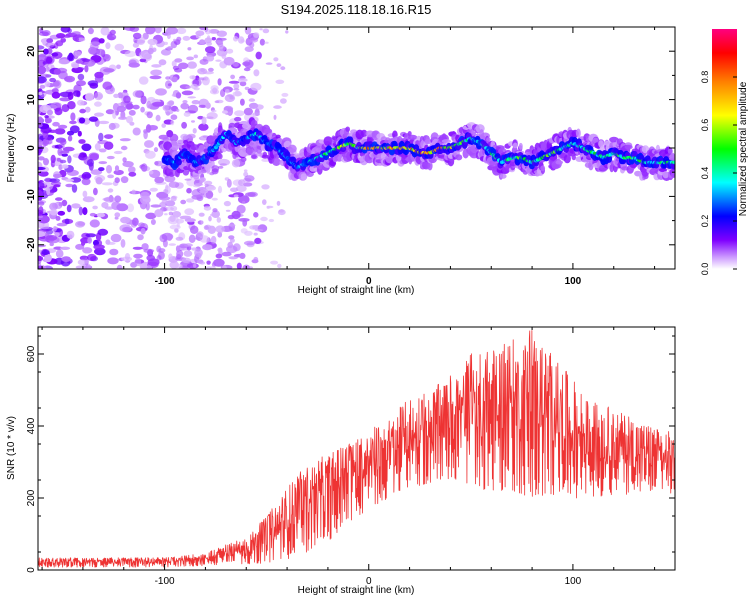 The height and width of the screenshot is (600, 750). What do you see at coordinates (718, 173) in the screenshot?
I see `colorbar-ticks: 0.0 0.2 0.4 0.6 0.8` at bounding box center [718, 173].